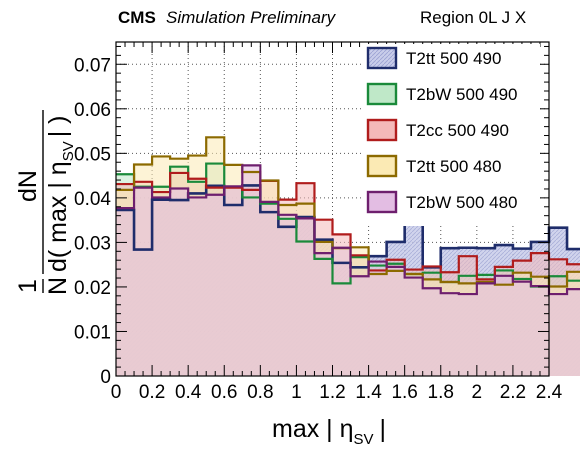 The height and width of the screenshot is (460, 580). Describe the element at coordinates (441, 392) in the screenshot. I see `x-tick-label: 1.8` at that location.